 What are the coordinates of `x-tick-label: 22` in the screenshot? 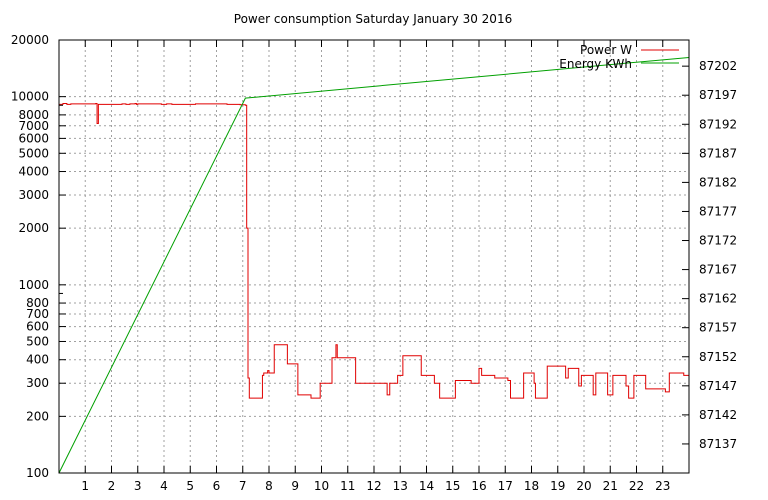 It's located at (636, 486).